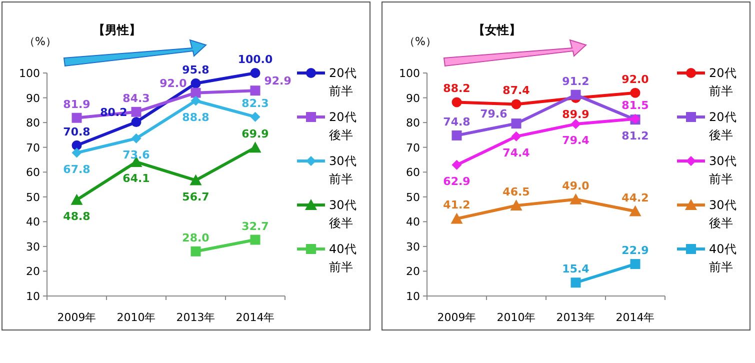 The image size is (755, 363). What do you see at coordinates (196, 69) in the screenshot?
I see `data-label: 95.8` at bounding box center [196, 69].